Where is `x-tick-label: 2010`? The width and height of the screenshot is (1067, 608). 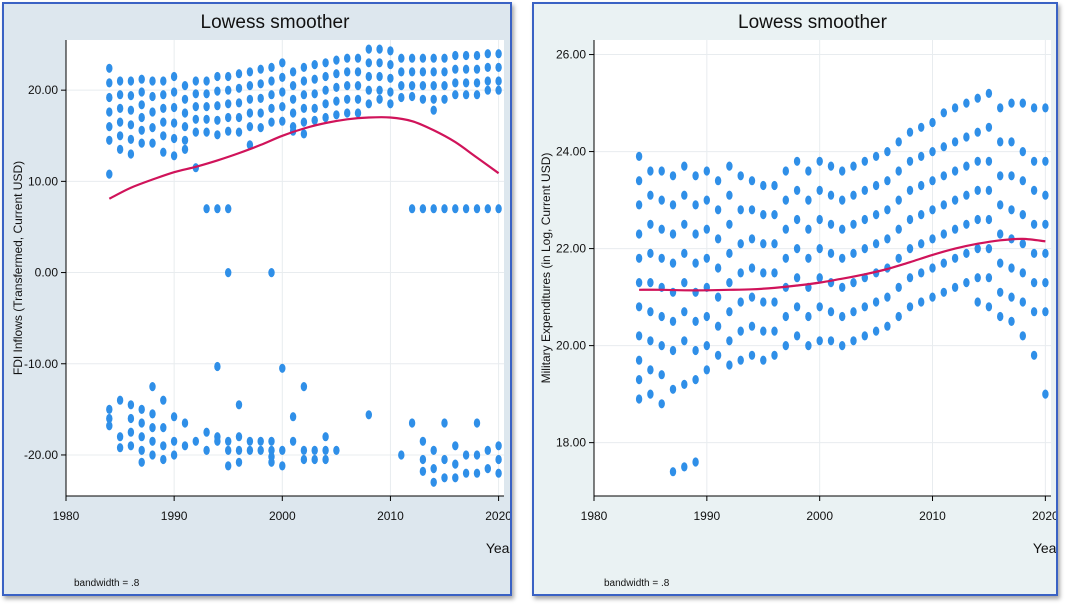
x-tick-label: 2010 is located at coordinates (390, 516).